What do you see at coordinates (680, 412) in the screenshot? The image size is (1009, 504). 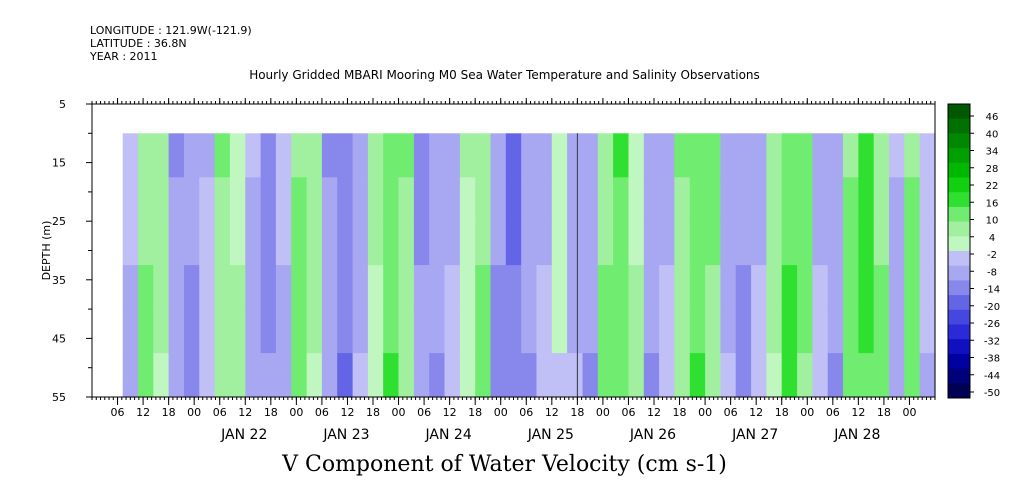 I see `x-hour-label: 18` at bounding box center [680, 412].